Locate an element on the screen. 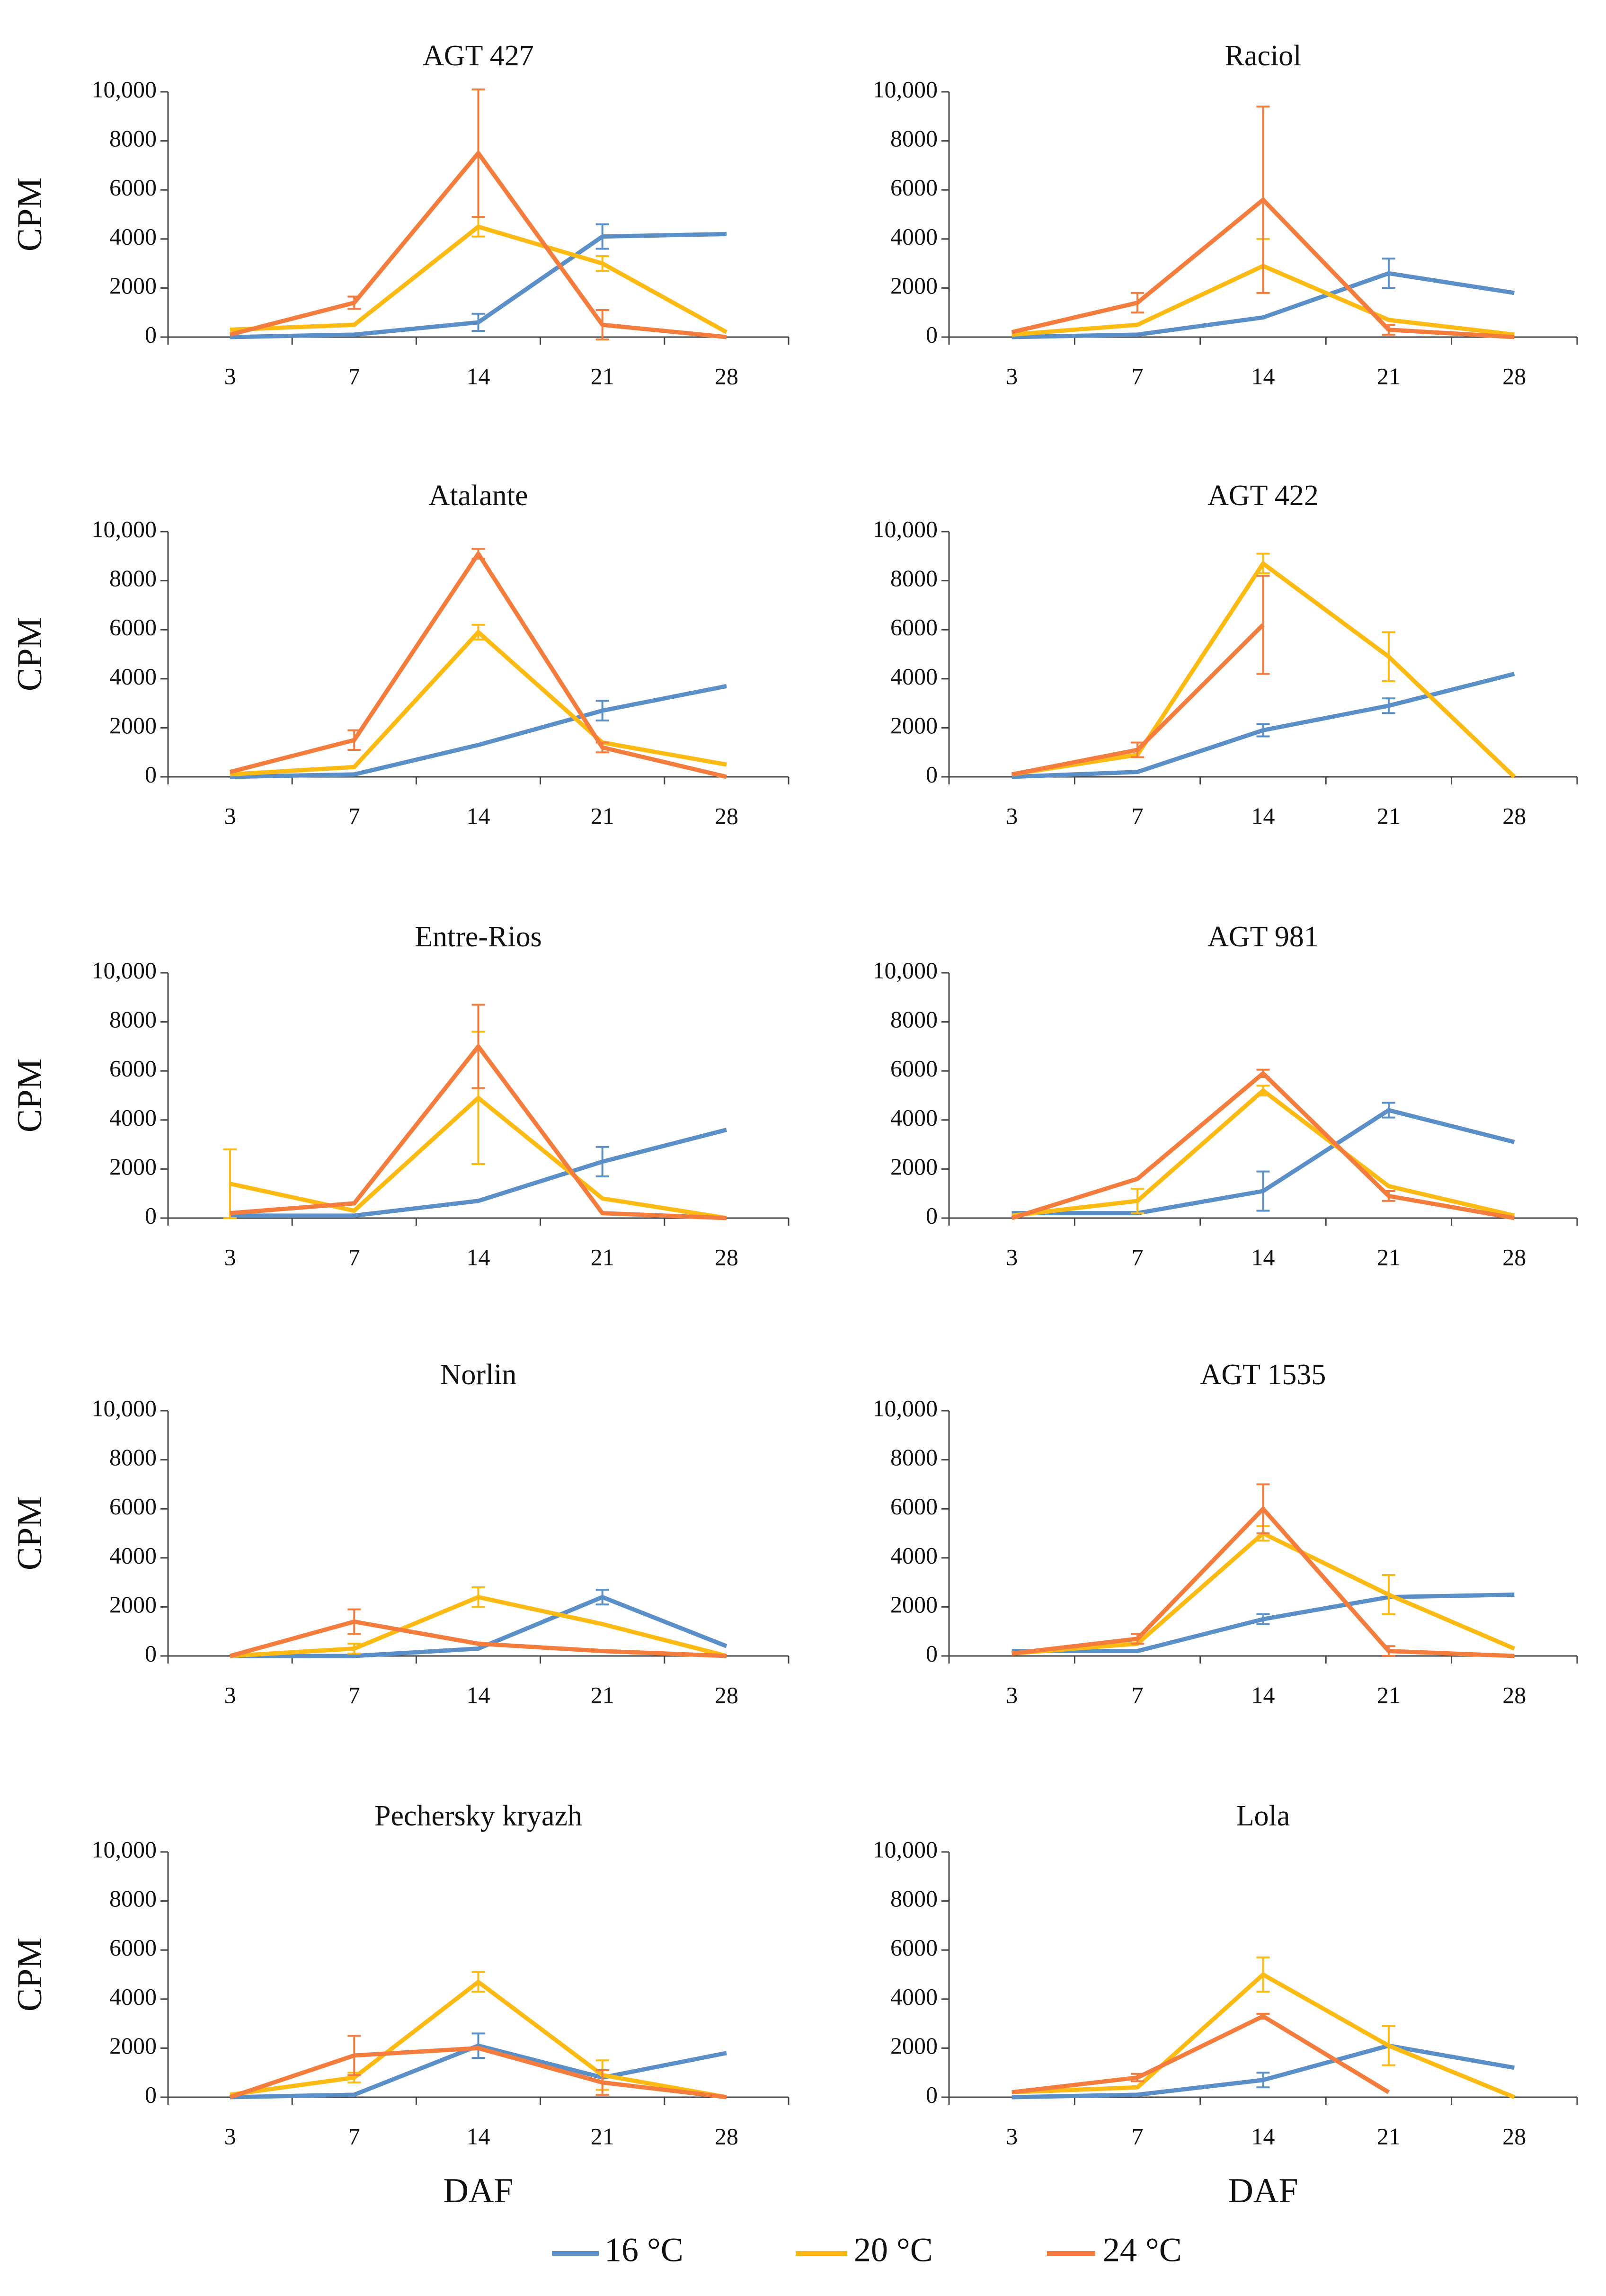 The image size is (1606, 2296). chart-title: Entre-Rios is located at coordinates (478, 937).